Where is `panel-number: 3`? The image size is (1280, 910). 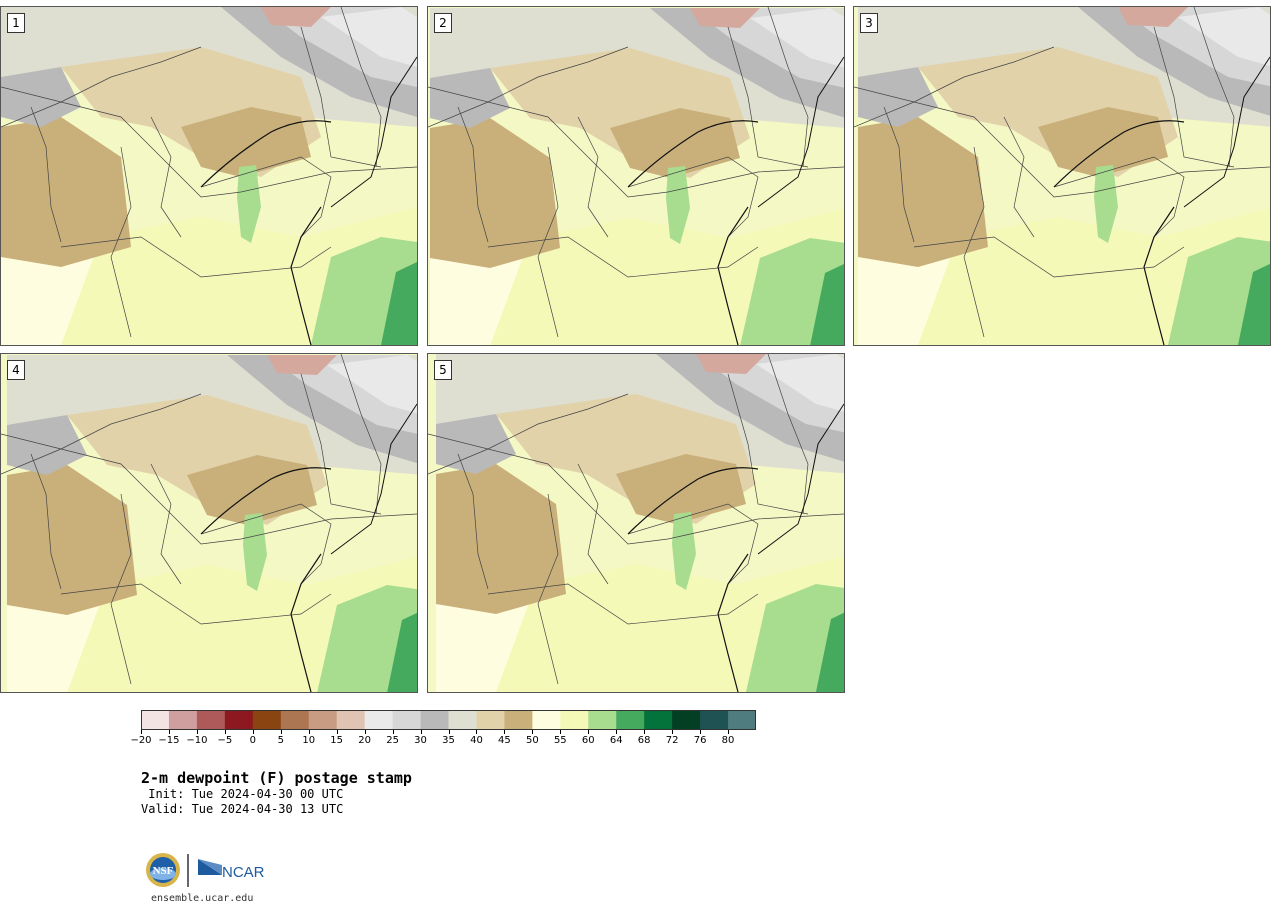
panel-number: 3 is located at coordinates (869, 23).